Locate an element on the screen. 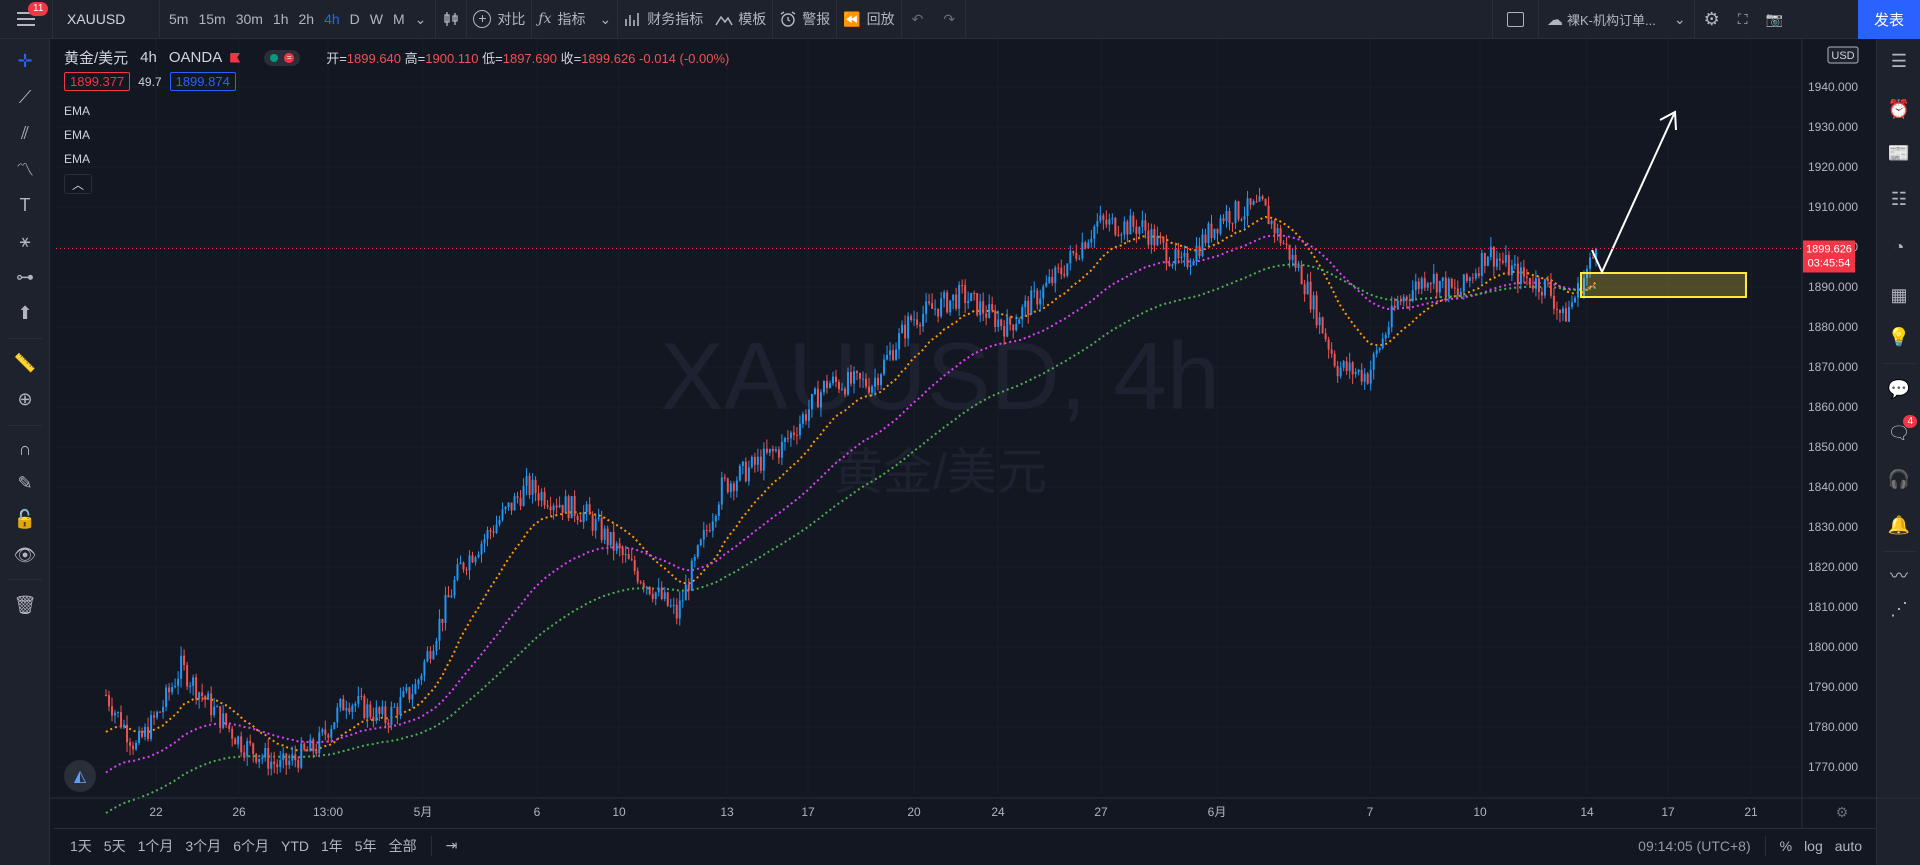 This screenshot has width=1920, height=865. replay-button: ⏪ 回放 is located at coordinates (868, 19).